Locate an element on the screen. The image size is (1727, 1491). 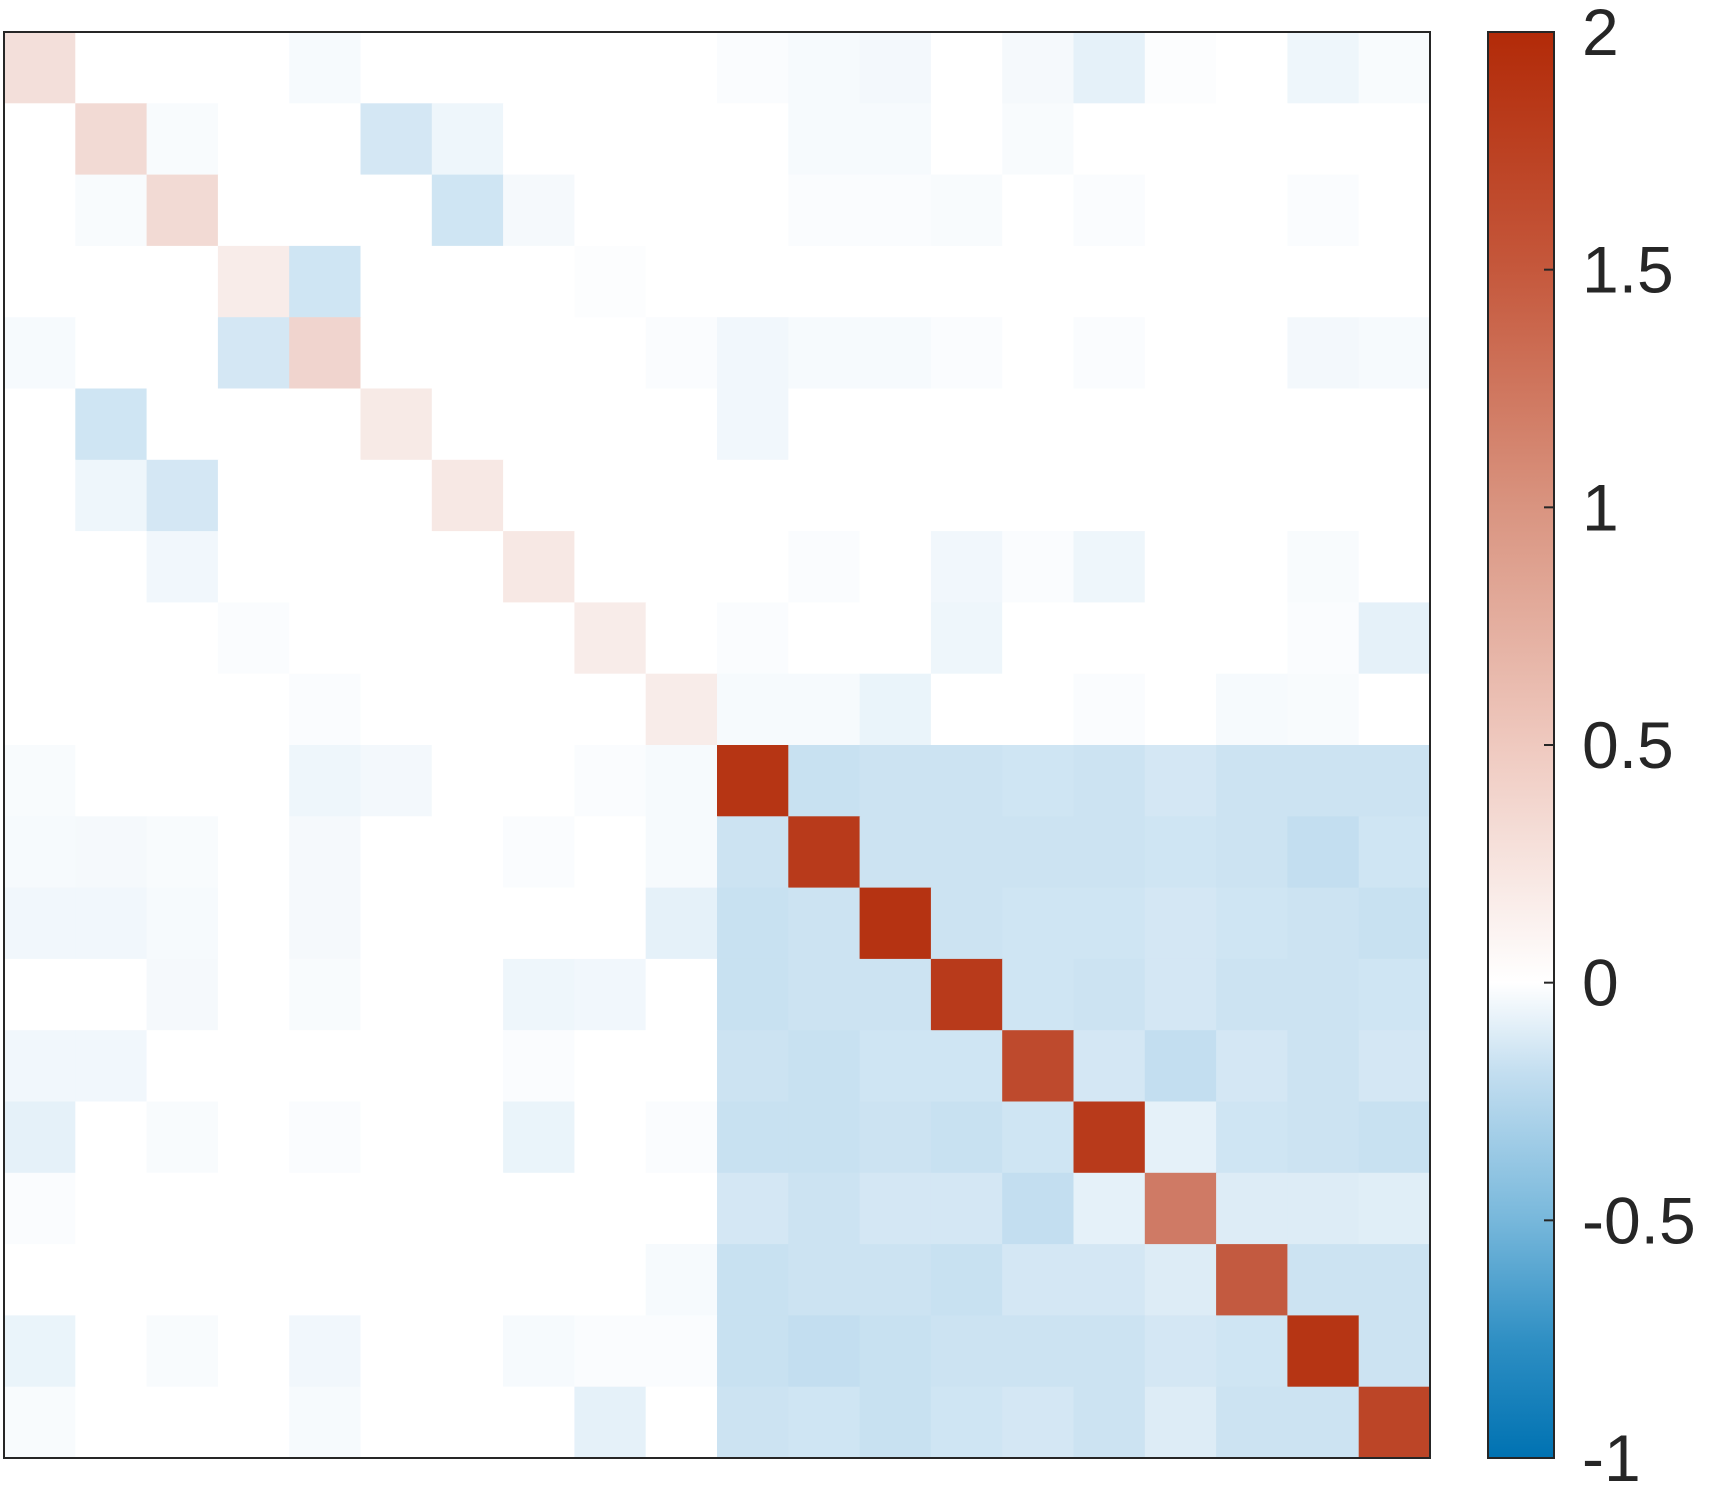
heatmap-cell-r4-c18 is located at coordinates (1323, 353).